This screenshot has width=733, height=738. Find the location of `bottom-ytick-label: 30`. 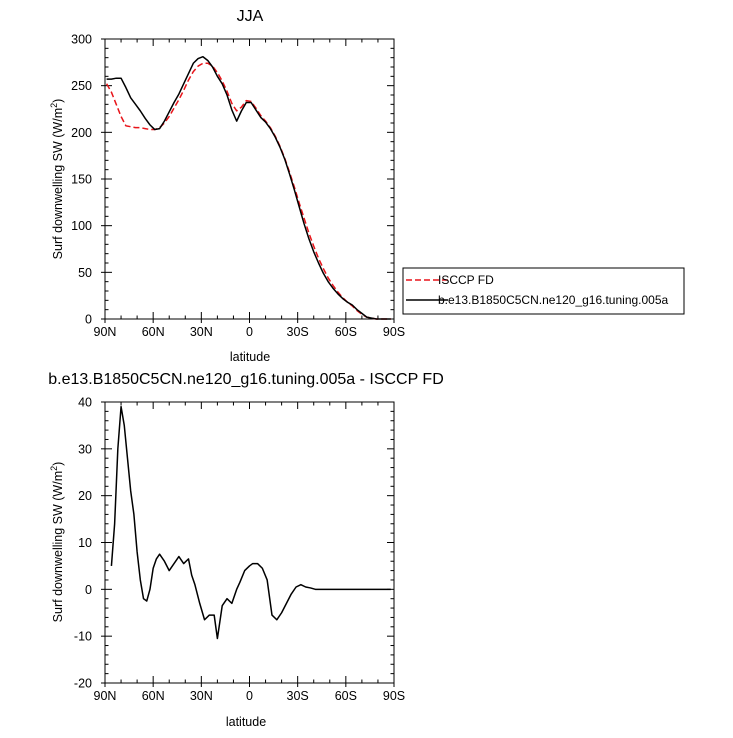

bottom-ytick-label: 30 is located at coordinates (85, 449).